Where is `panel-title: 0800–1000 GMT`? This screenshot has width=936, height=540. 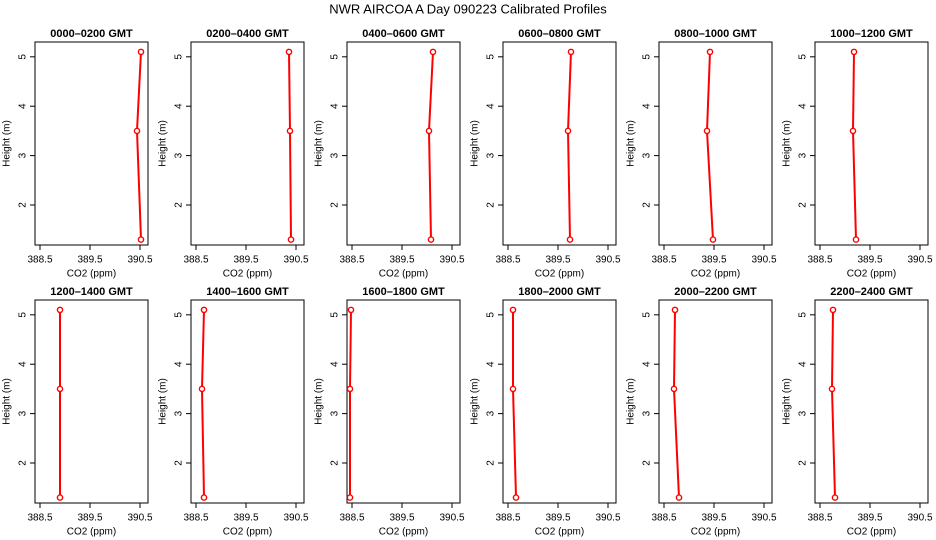
panel-title: 0800–1000 GMT is located at coordinates (715, 34).